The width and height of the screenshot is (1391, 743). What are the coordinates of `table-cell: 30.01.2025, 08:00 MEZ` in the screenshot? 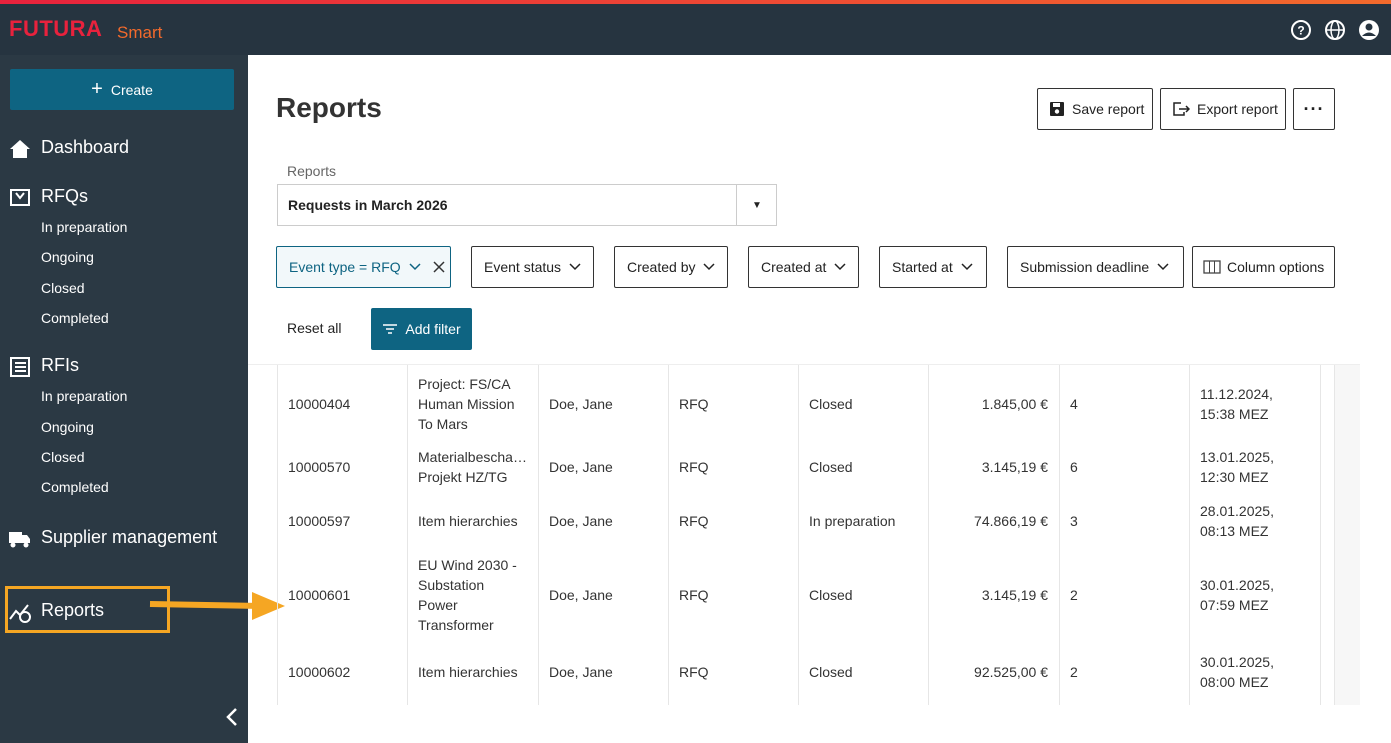 It's located at (1237, 672).